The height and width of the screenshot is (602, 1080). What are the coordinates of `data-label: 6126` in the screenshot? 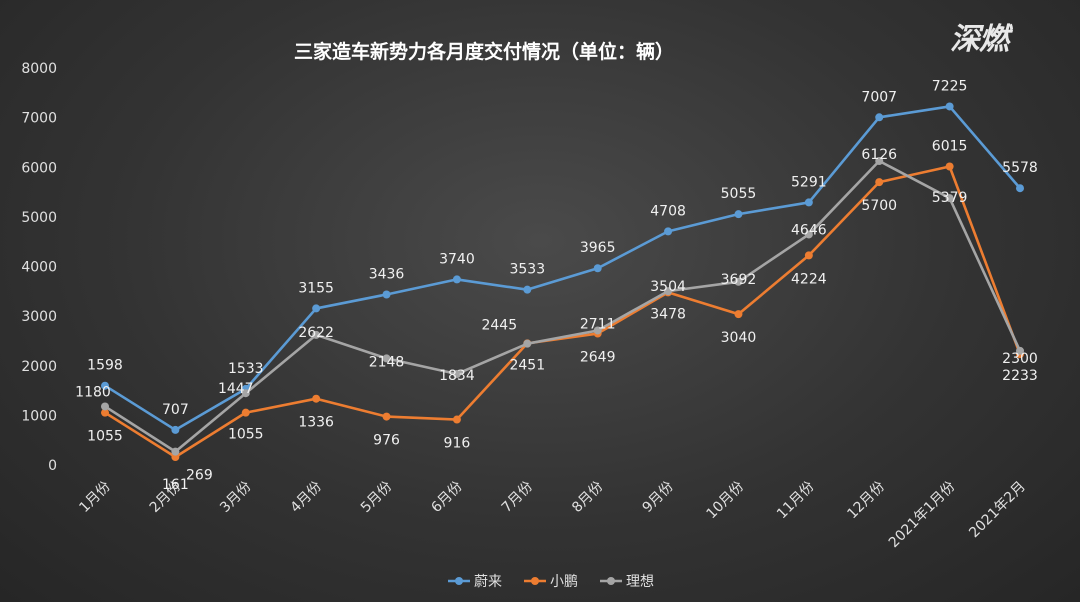 It's located at (879, 155).